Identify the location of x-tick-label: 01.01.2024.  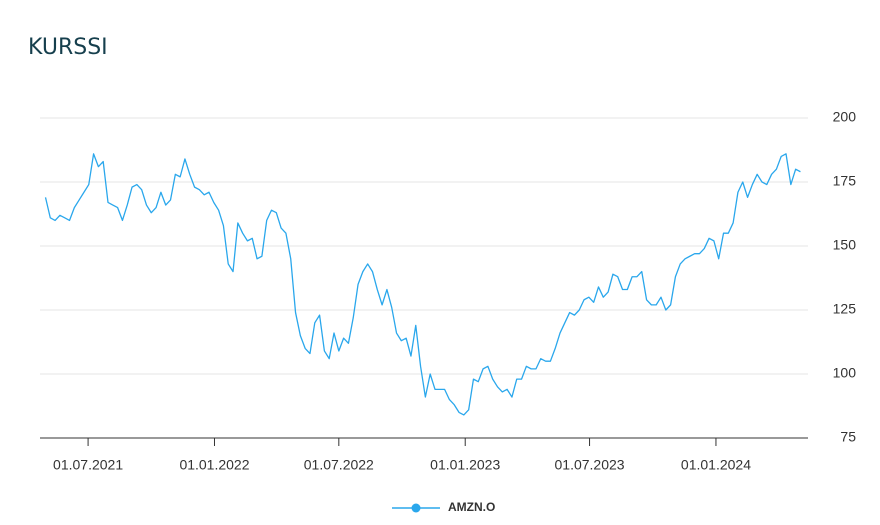
(716, 465).